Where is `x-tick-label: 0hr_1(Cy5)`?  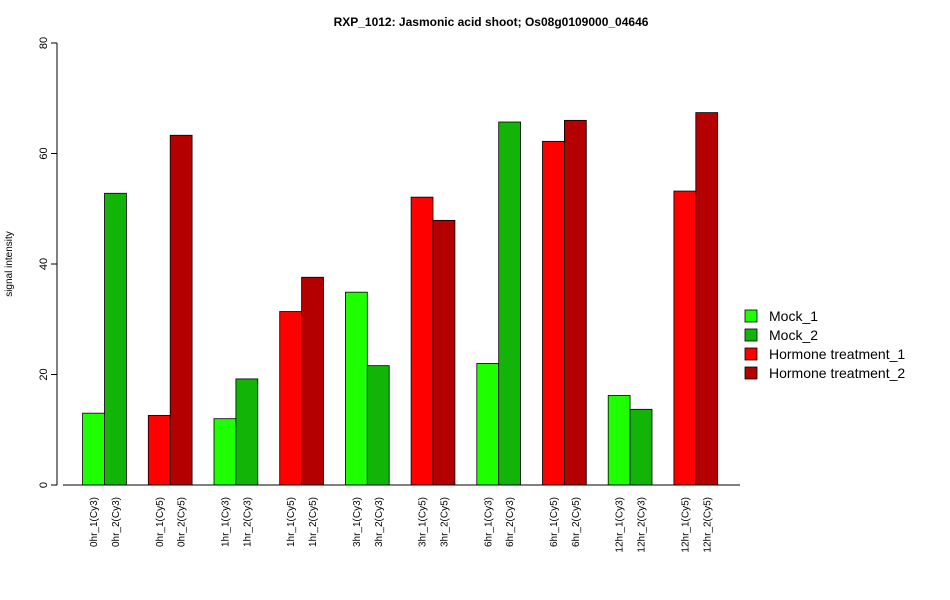 x-tick-label: 0hr_1(Cy5) is located at coordinates (160, 522).